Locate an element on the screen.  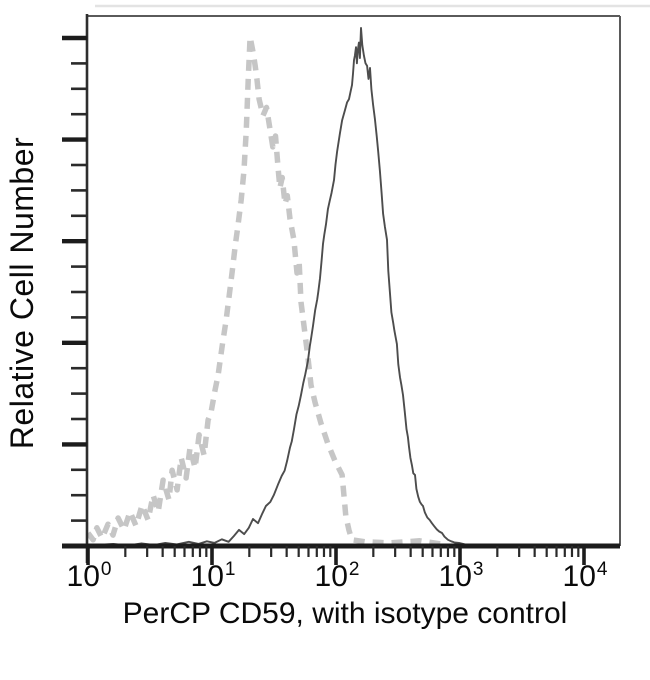
x-axis-ticks is located at coordinates (336, 555).